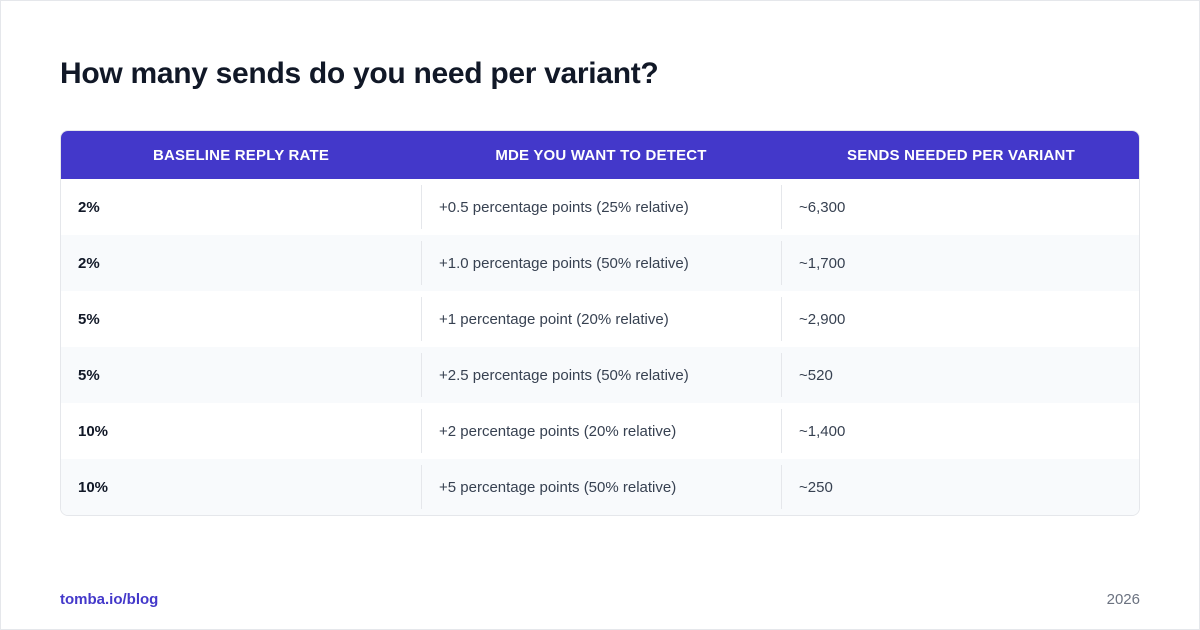 This screenshot has width=1200, height=630. I want to click on cell-mde: +2 percentage points (20% relative), so click(601, 431).